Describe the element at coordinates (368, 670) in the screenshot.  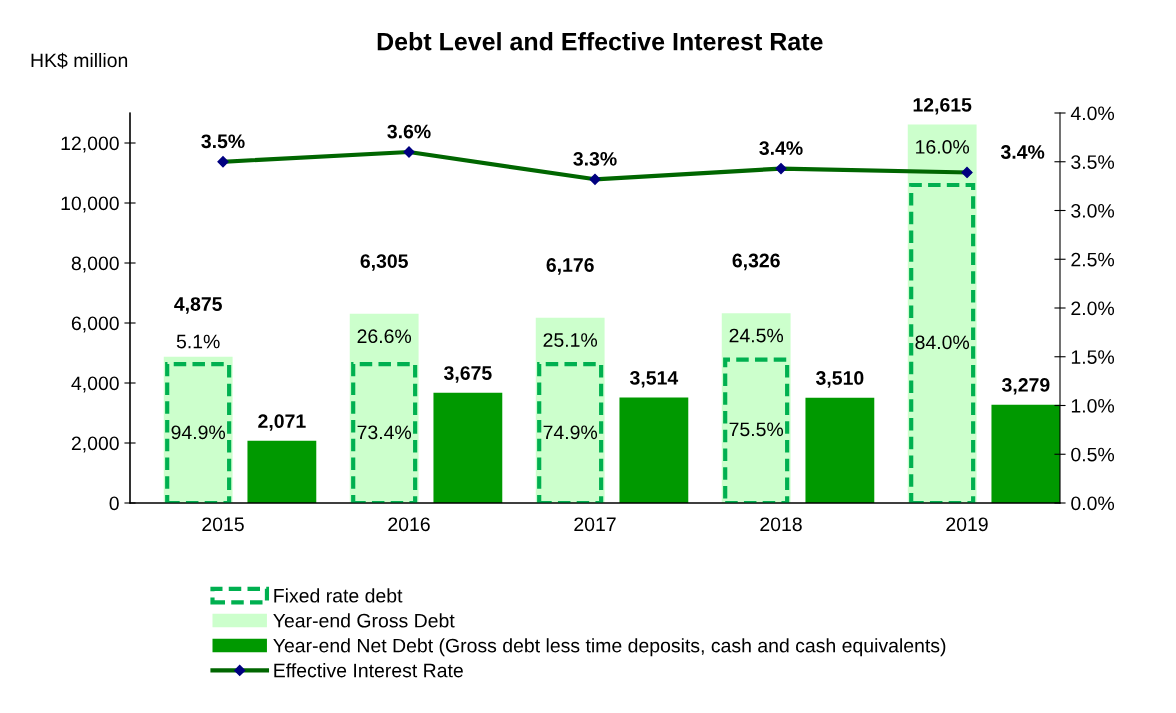
I see `legend-label: Effective Interest Rate` at that location.